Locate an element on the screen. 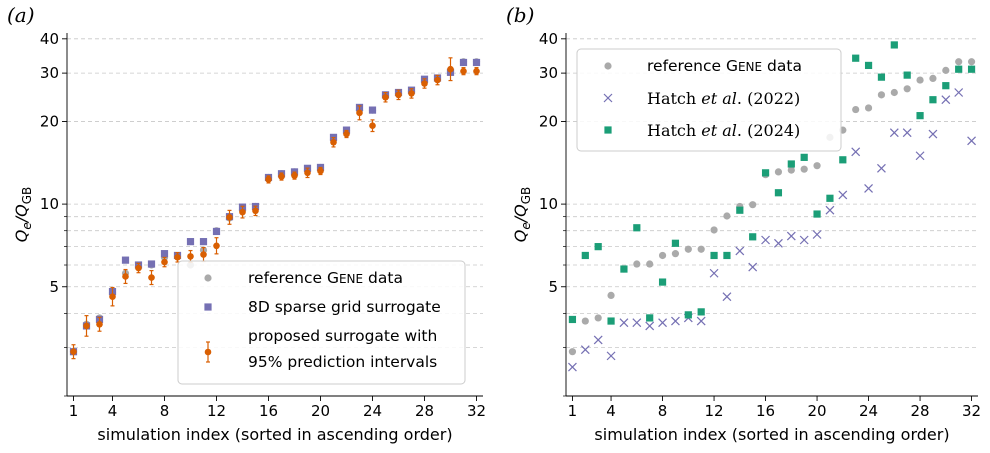 The width and height of the screenshot is (990, 453). x-tick-label: 32 is located at coordinates (971, 411).